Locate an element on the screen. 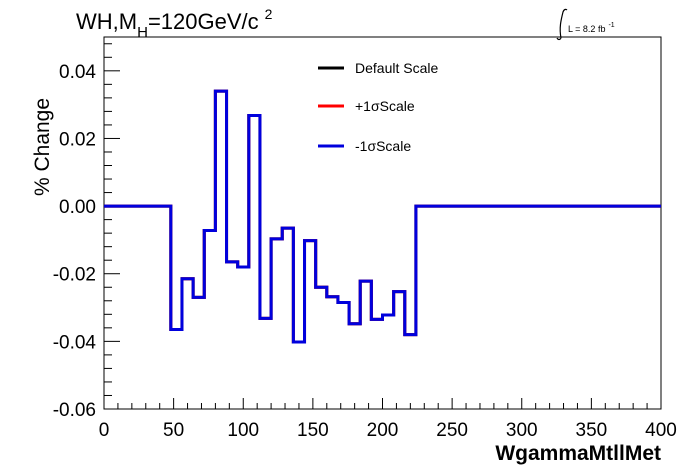  y-axis-tick-labels: -0.06 -0.04 -0.02 0.00 0.02 0.04 is located at coordinates (75, 241).